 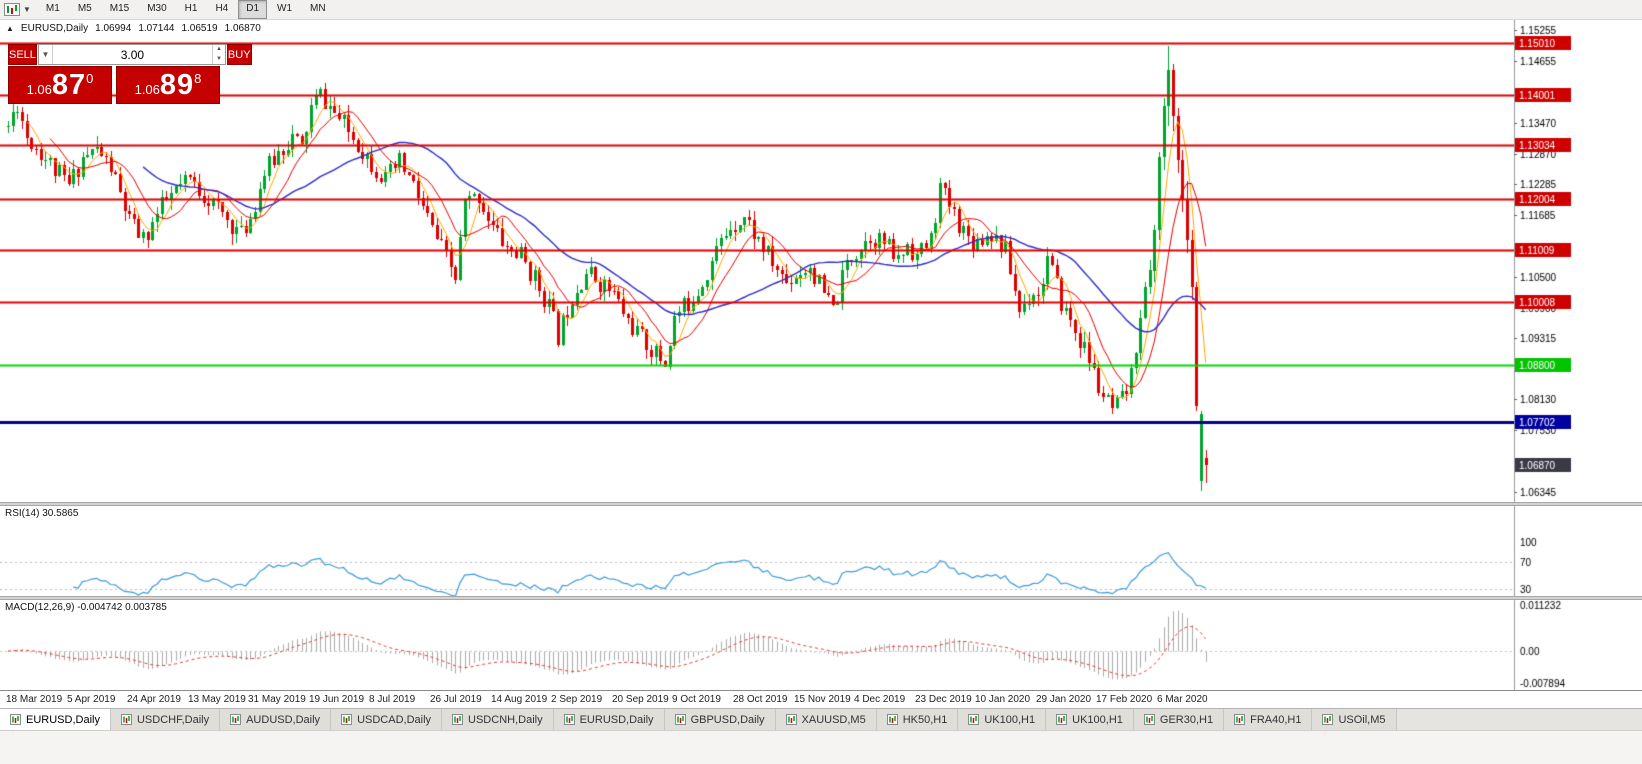 I want to click on time-axis-label: 9 Oct 2019, so click(x=696, y=699).